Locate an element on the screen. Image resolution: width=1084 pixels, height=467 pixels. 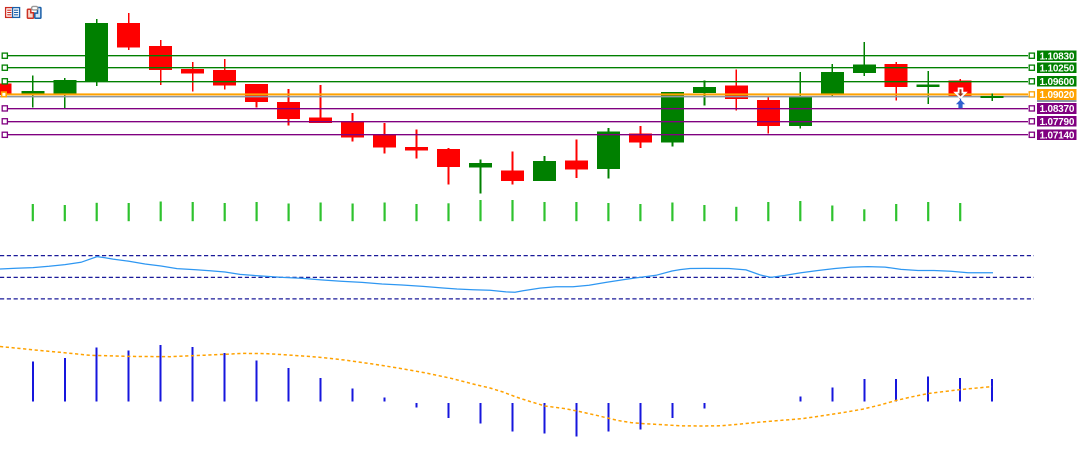
svg-text: 1.10250 is located at coordinates (1057, 68).